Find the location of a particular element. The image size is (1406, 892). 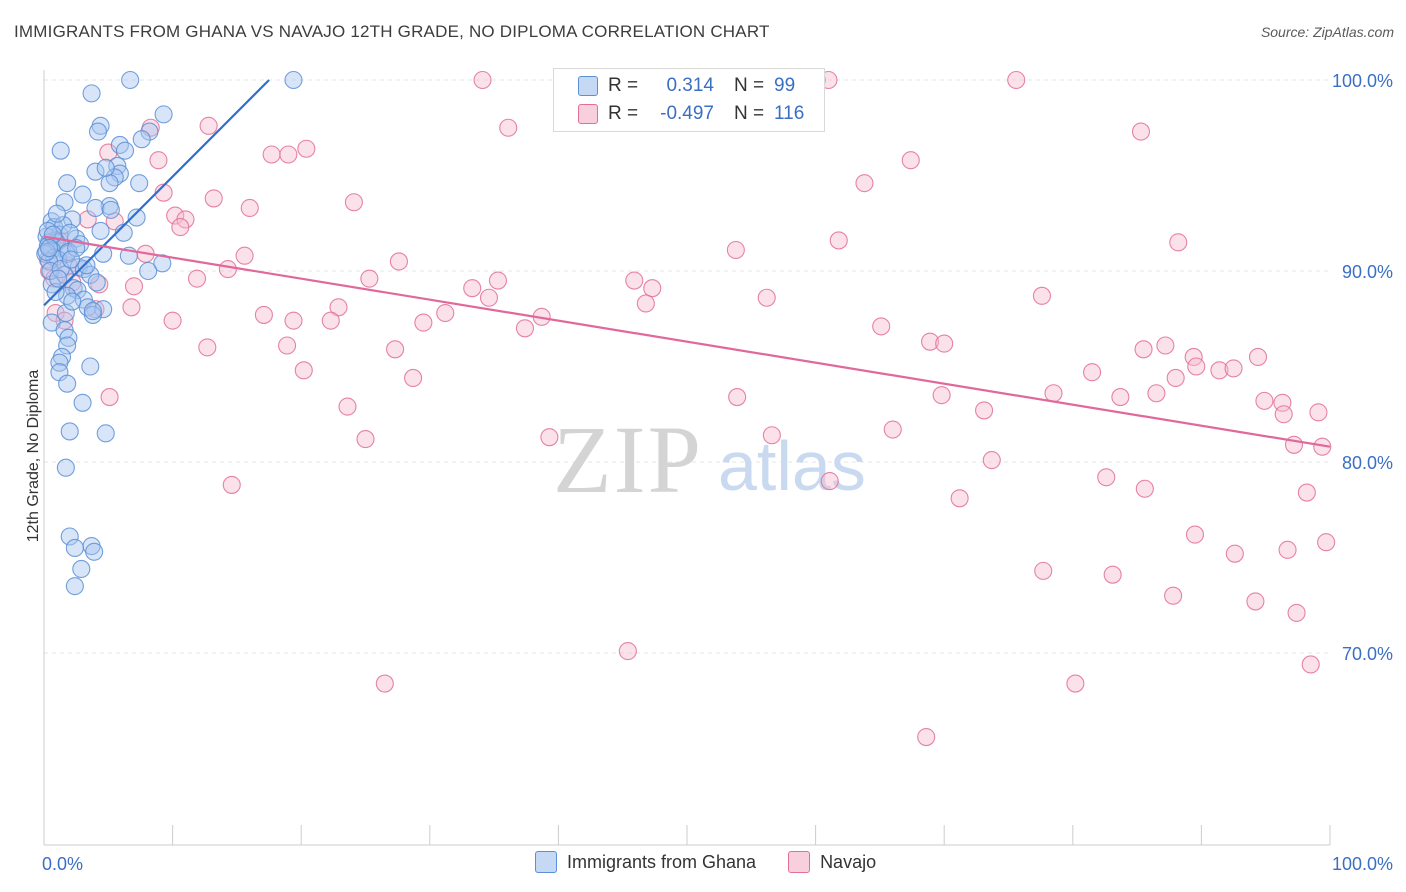

series-legend: Immigrants from Ghana Navajo is located at coordinates (721, 862).